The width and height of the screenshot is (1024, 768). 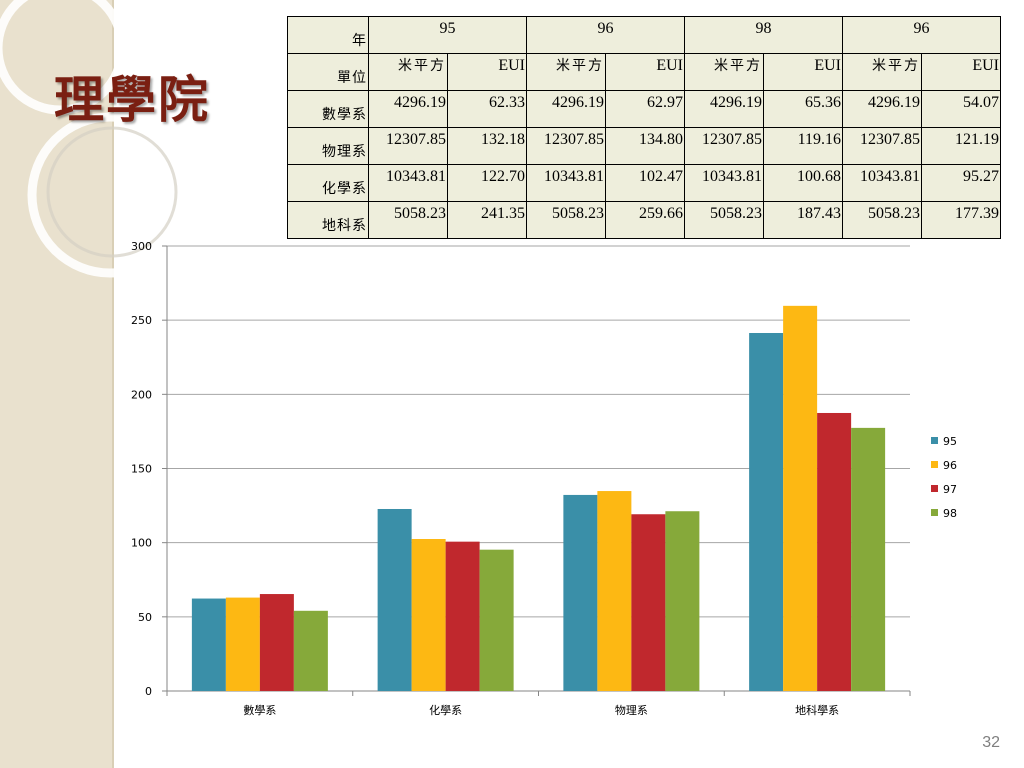 What do you see at coordinates (961, 109) in the screenshot?
I see `table-cell: 54.07` at bounding box center [961, 109].